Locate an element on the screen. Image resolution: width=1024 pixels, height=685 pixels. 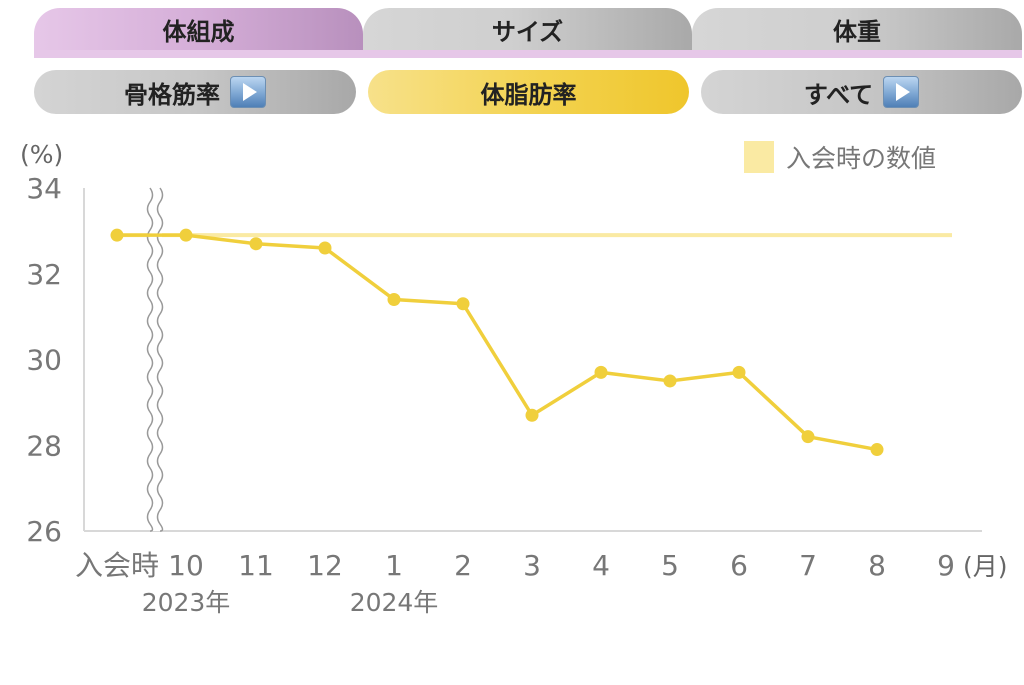
chart-legend: 入会時の数値 is located at coordinates (840, 157).